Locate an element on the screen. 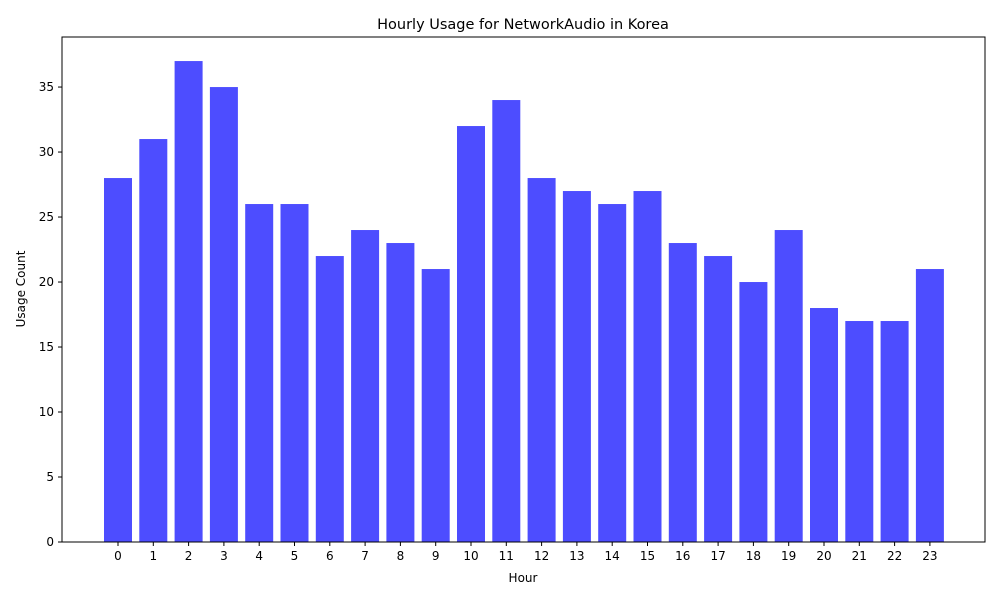 The height and width of the screenshot is (600, 1000). x-tick-label: 2 is located at coordinates (189, 556).